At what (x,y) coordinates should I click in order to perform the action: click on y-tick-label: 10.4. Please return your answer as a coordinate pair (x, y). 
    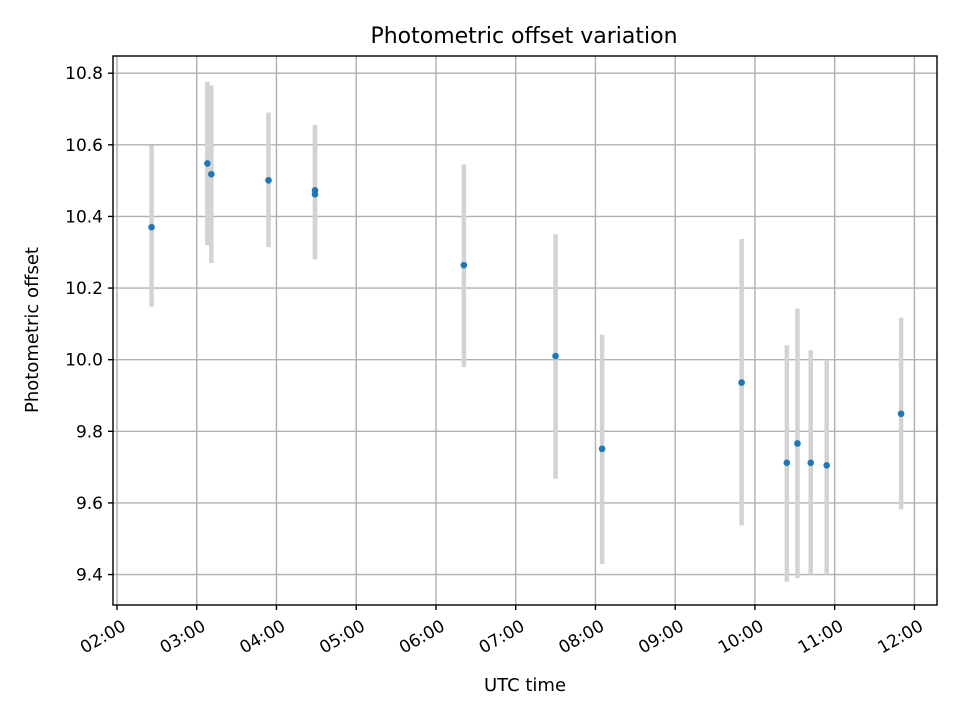
    Looking at the image, I should click on (84, 217).